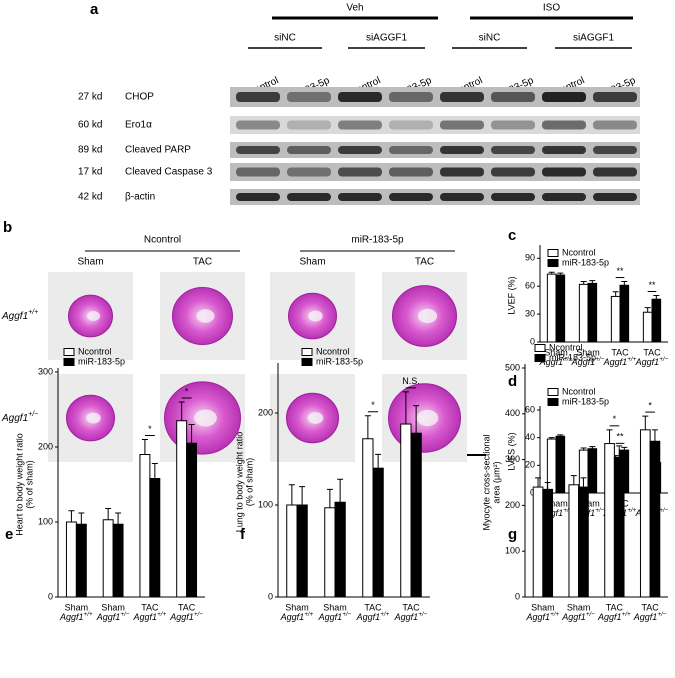  I want to click on y-axis-label: area (μm²), so click(496, 482).